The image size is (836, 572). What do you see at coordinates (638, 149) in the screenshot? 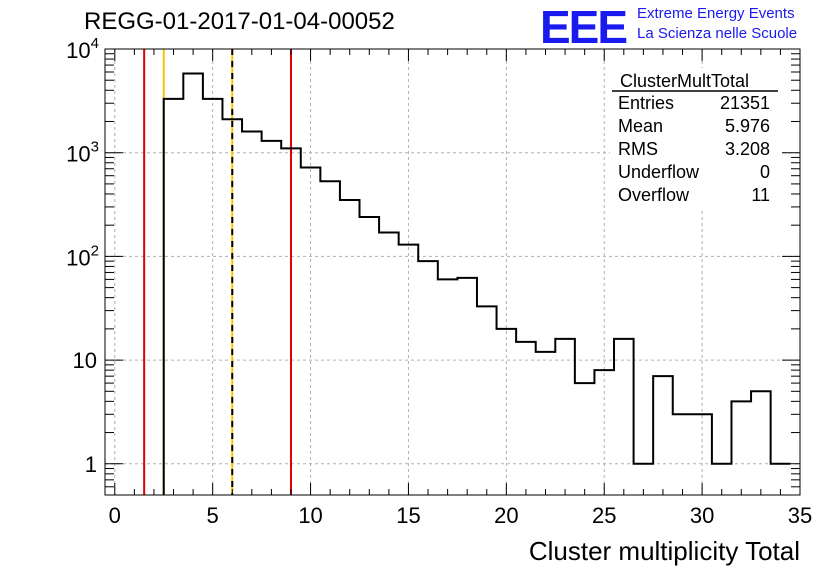
I see `stats-label-rms: RMS` at bounding box center [638, 149].